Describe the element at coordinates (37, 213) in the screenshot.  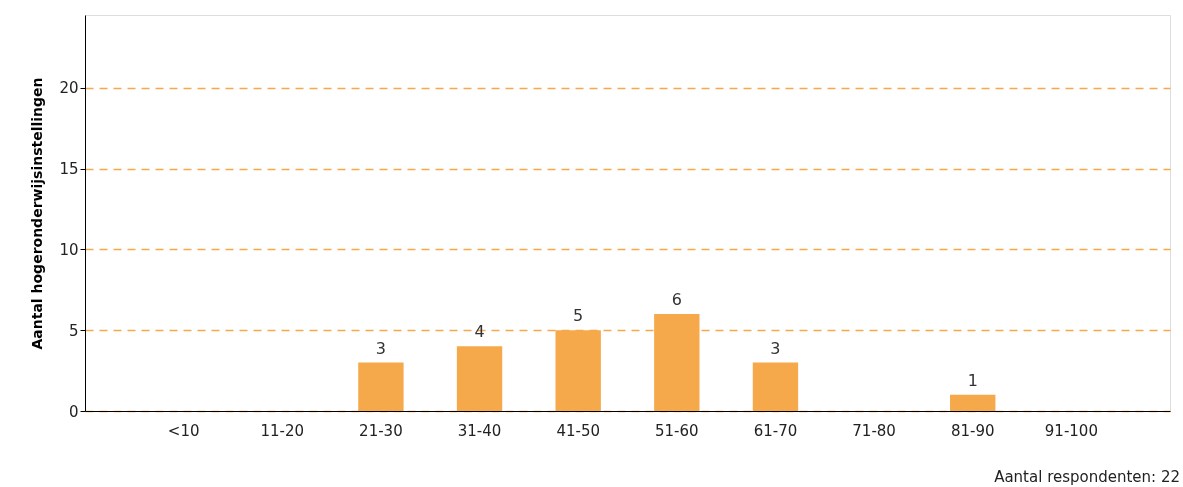
I see `y-axis-title: Aantal hogeronderwijsinstellingen` at that location.